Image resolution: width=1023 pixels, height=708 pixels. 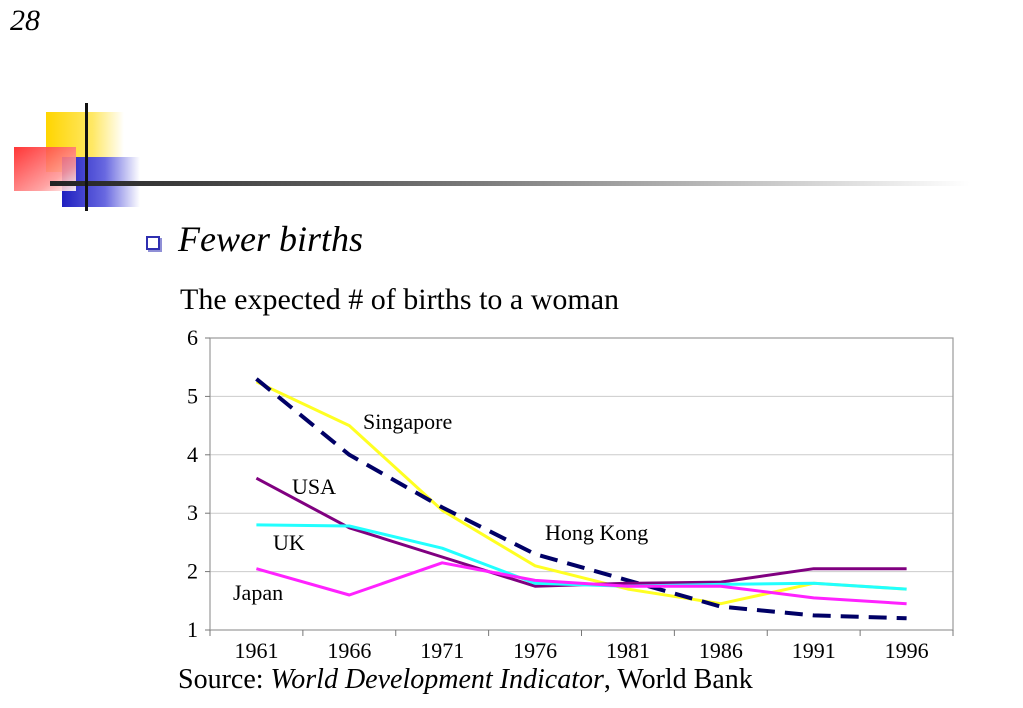 What do you see at coordinates (192, 395) in the screenshot?
I see `y-tick-label: 5` at bounding box center [192, 395].